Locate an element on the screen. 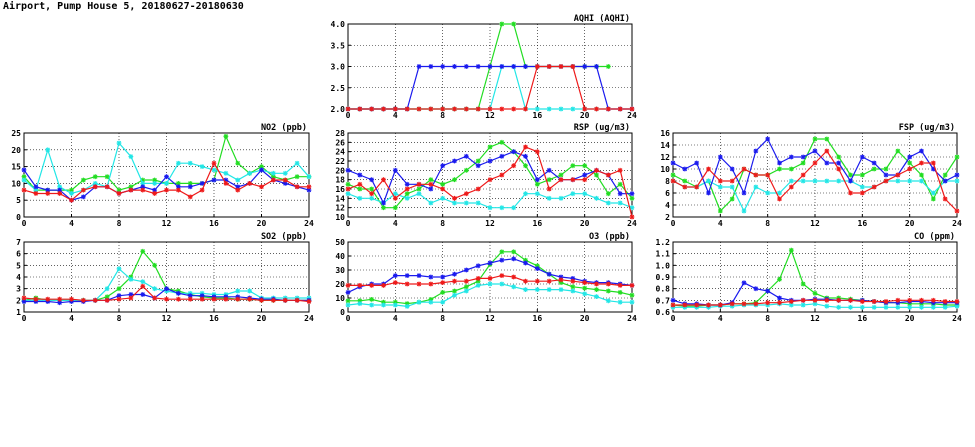 This screenshot has width=975, height=447. chart-title: FSP (ug/m3) is located at coordinates (927, 128).